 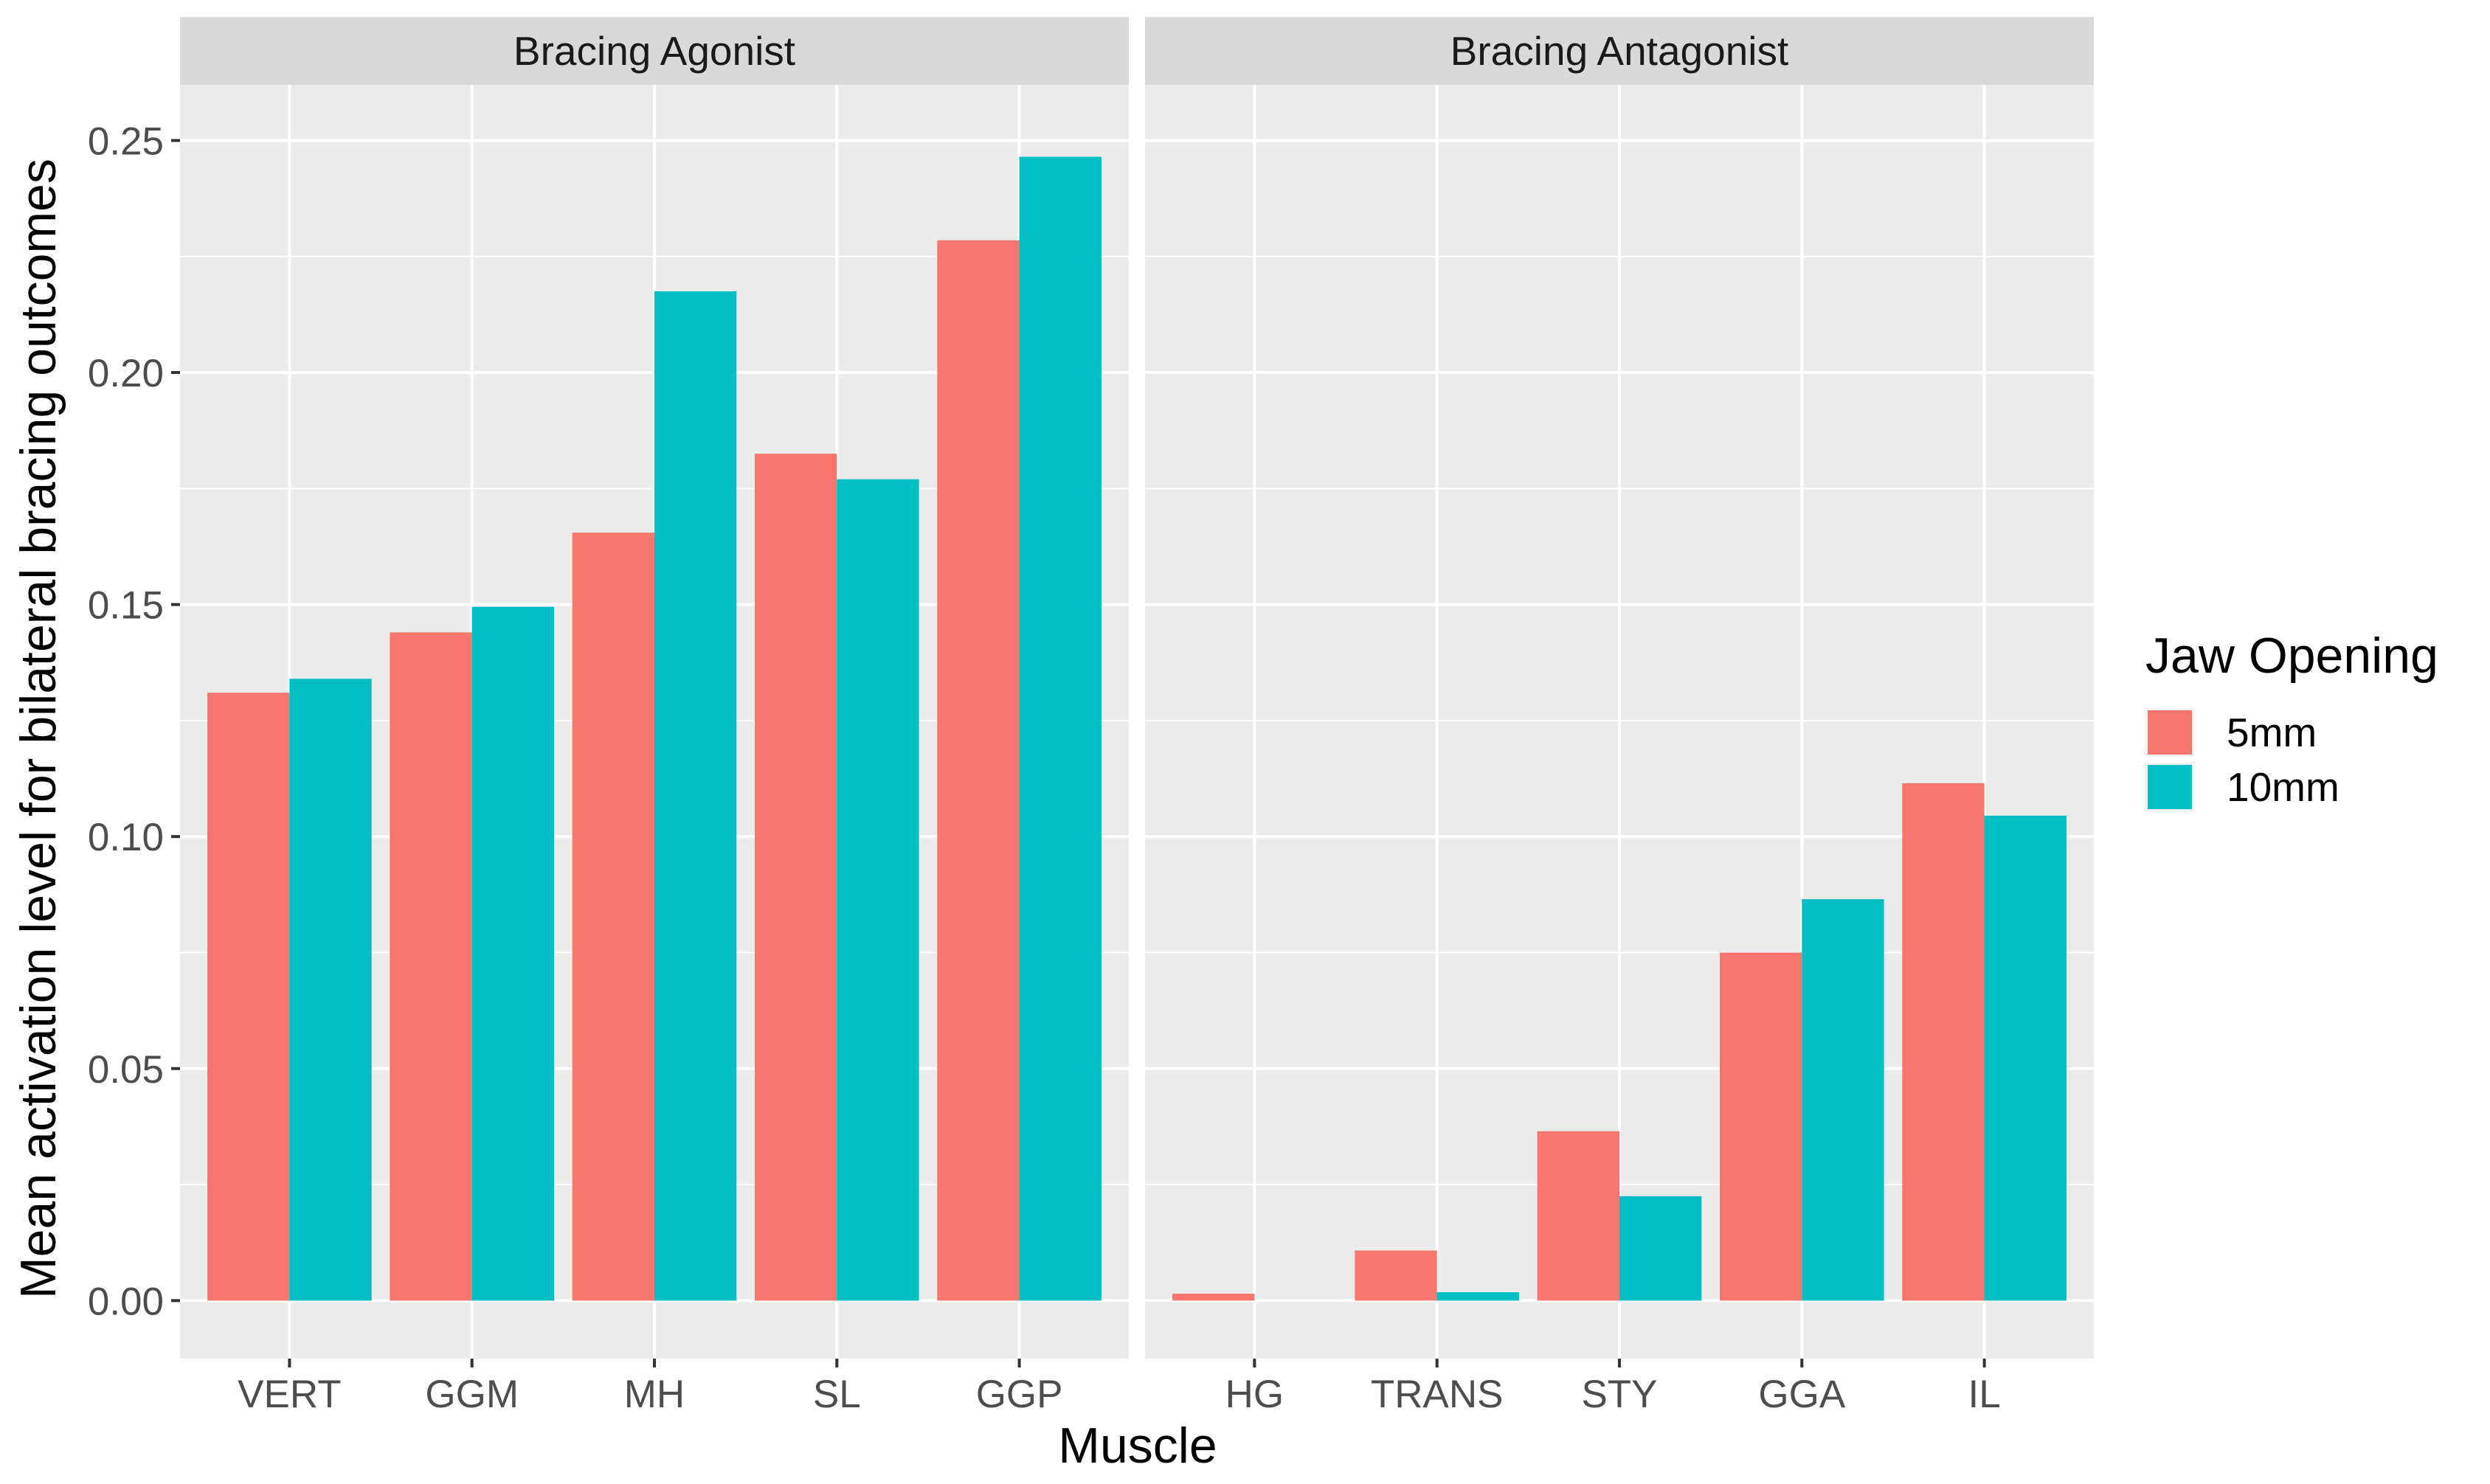 I want to click on facet-title: Bracing Antagonist, so click(x=1619, y=51).